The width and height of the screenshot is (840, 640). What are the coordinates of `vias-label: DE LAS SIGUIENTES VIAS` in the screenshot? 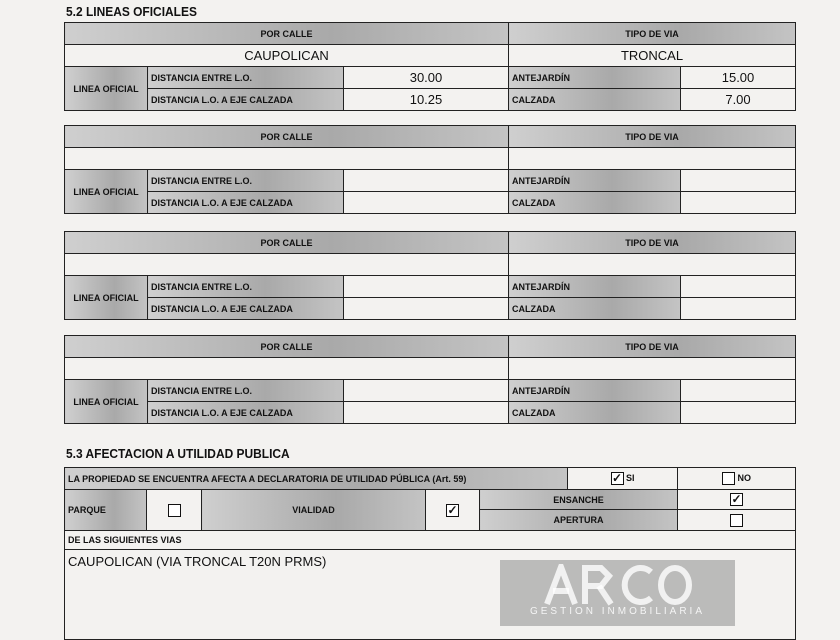 It's located at (430, 540).